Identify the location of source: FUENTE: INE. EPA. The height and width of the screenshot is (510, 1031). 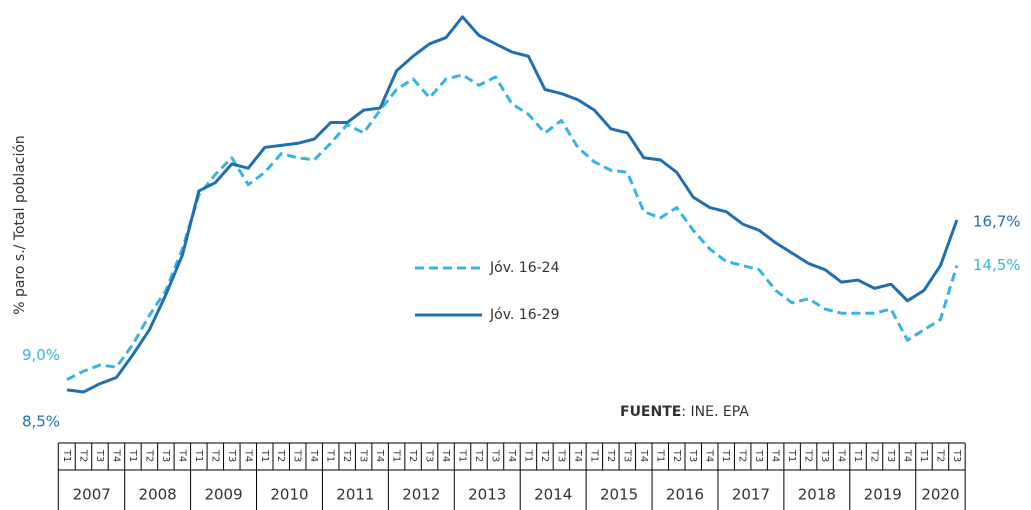
(684, 412).